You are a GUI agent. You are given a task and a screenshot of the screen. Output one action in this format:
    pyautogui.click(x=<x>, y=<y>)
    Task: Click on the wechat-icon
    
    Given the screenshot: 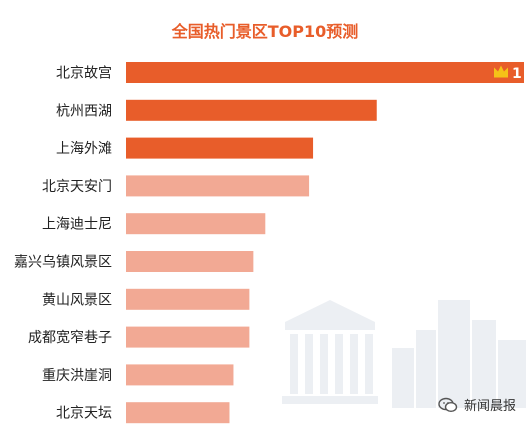 What is the action you would take?
    pyautogui.click(x=448, y=404)
    